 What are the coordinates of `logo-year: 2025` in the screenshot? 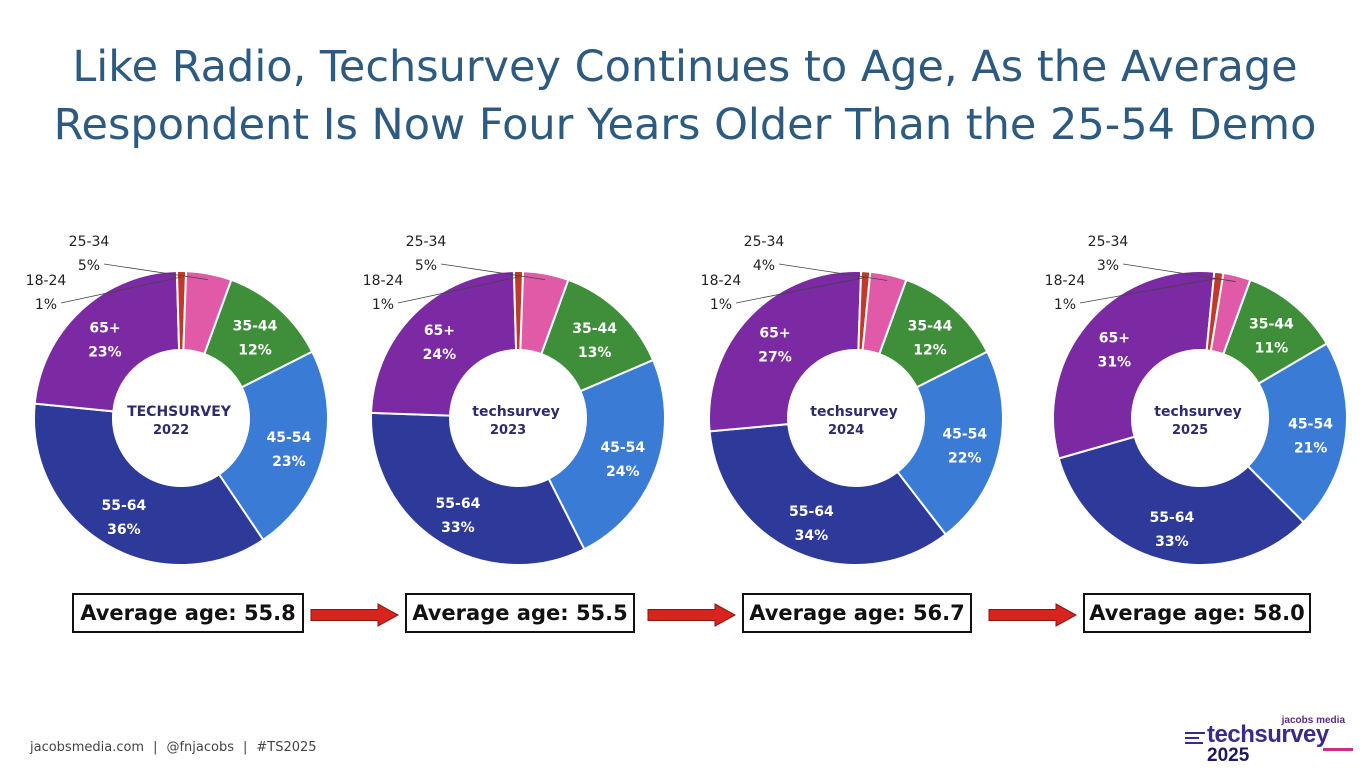 It's located at (1228, 755).